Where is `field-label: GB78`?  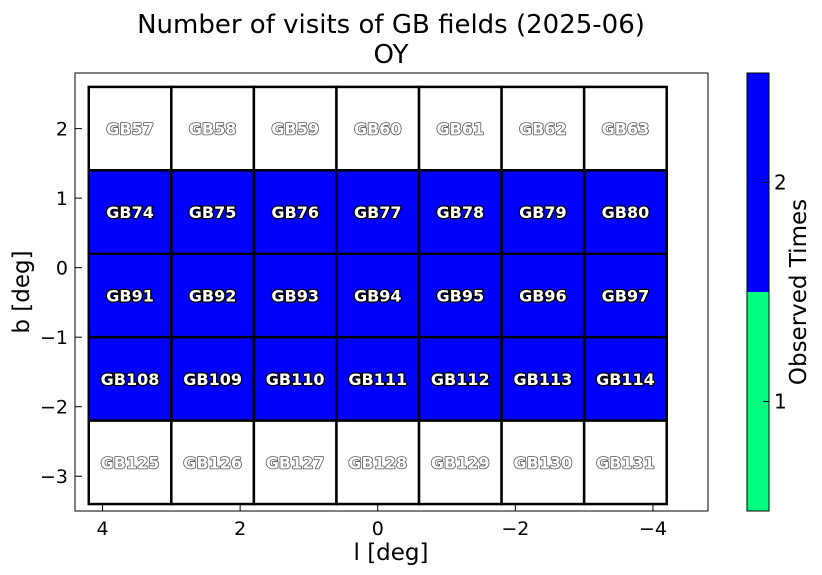
field-label: GB78 is located at coordinates (461, 212).